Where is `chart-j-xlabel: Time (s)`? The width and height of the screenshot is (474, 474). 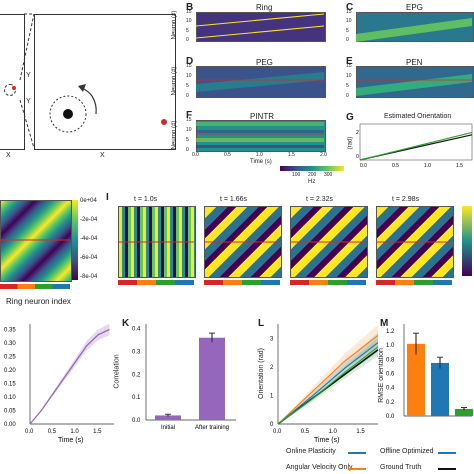
chart-j-xlabel: Time (s) is located at coordinates (70, 440).